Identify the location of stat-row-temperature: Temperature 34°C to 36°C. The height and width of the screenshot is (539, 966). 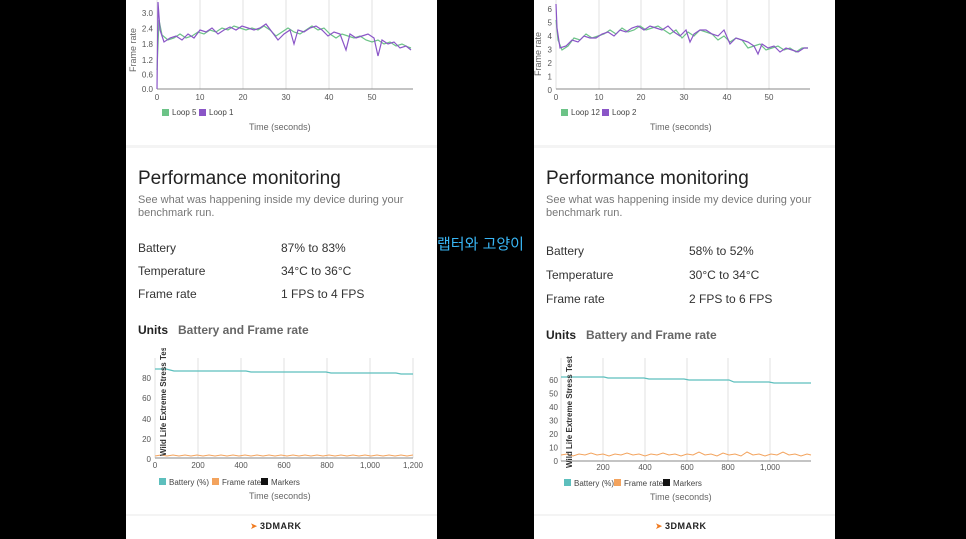
(244, 271).